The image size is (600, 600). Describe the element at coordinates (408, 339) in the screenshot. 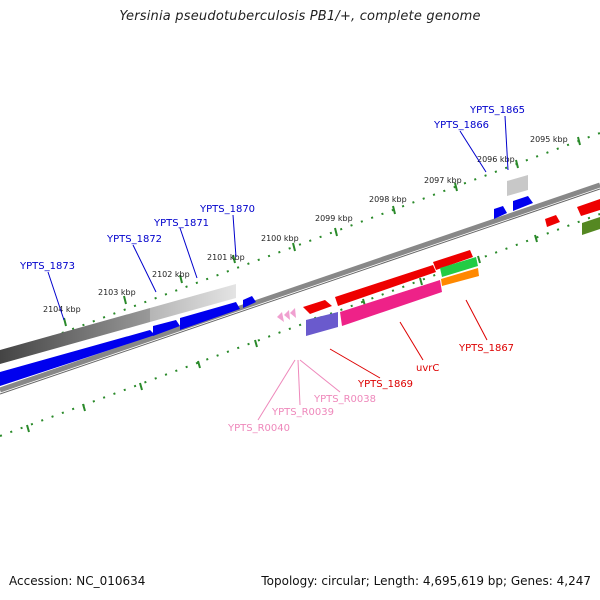

I see `leader-lines-reverse` at that location.